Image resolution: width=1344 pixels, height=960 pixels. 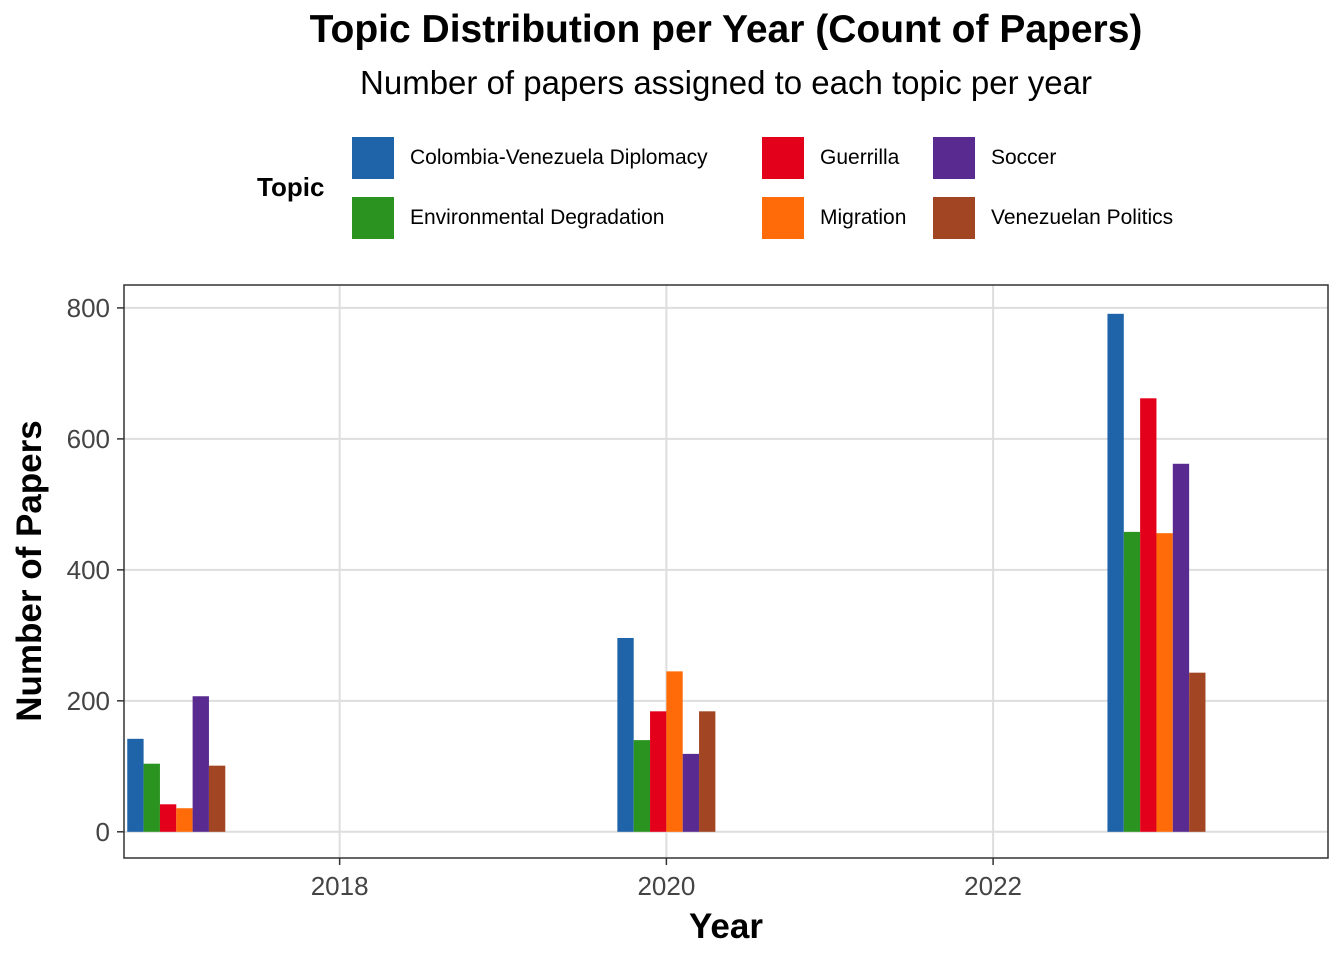 I want to click on y-axis: 0 200 400 600 800, so click(x=95, y=570).